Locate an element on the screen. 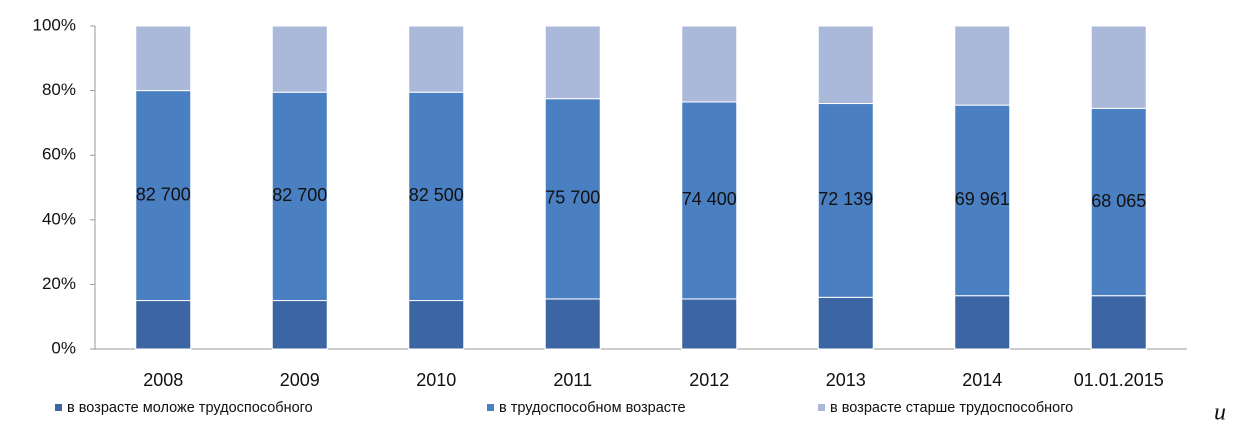 The image size is (1239, 424). legend-label: в трудоспособном возрасте is located at coordinates (592, 408).